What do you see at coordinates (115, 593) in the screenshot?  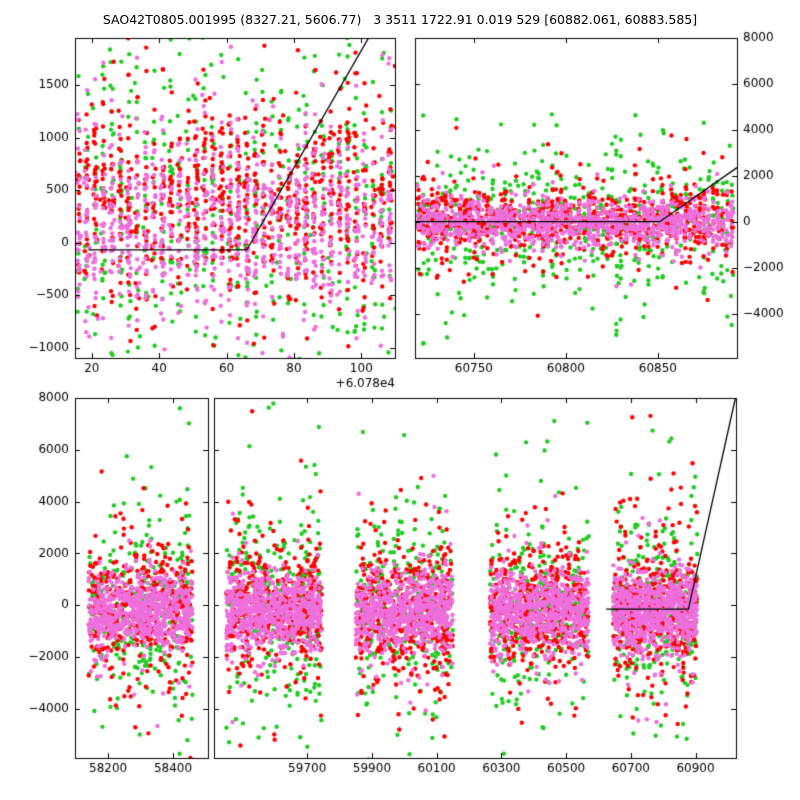 I see `plot-bottom-left` at bounding box center [115, 593].